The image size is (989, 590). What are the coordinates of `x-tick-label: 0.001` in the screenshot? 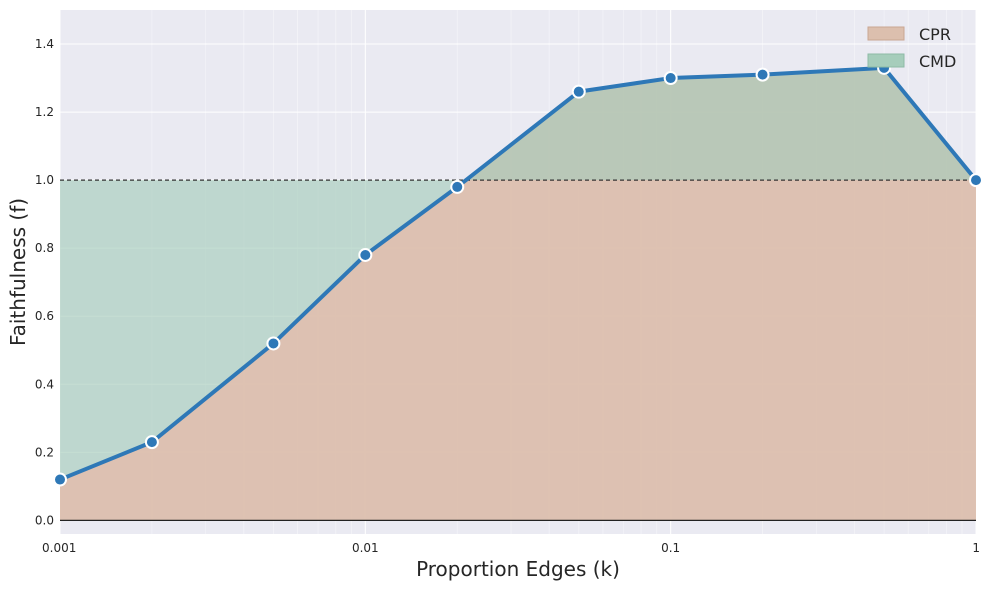 It's located at (59, 548).